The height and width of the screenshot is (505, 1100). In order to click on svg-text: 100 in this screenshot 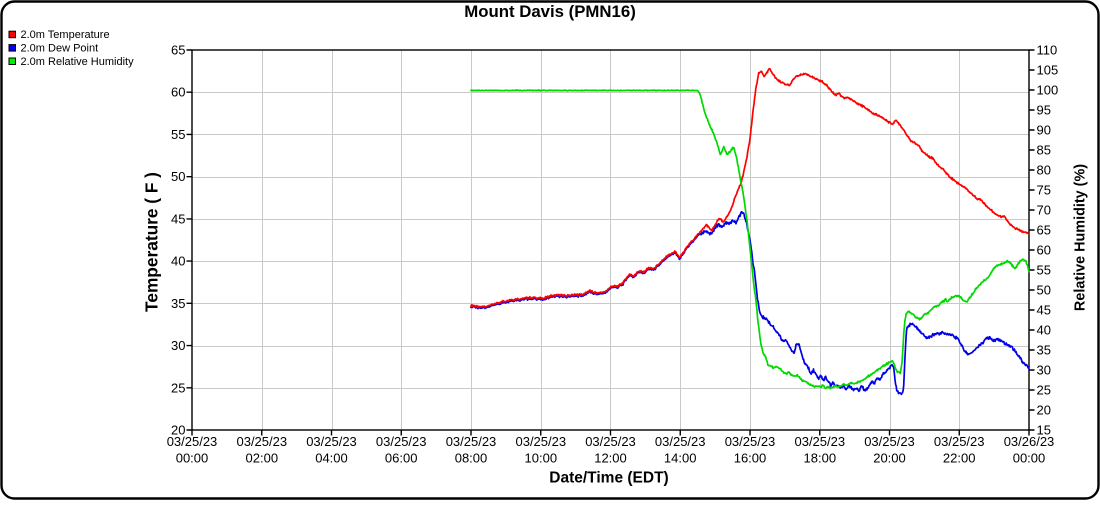, I will do `click(1048, 90)`.